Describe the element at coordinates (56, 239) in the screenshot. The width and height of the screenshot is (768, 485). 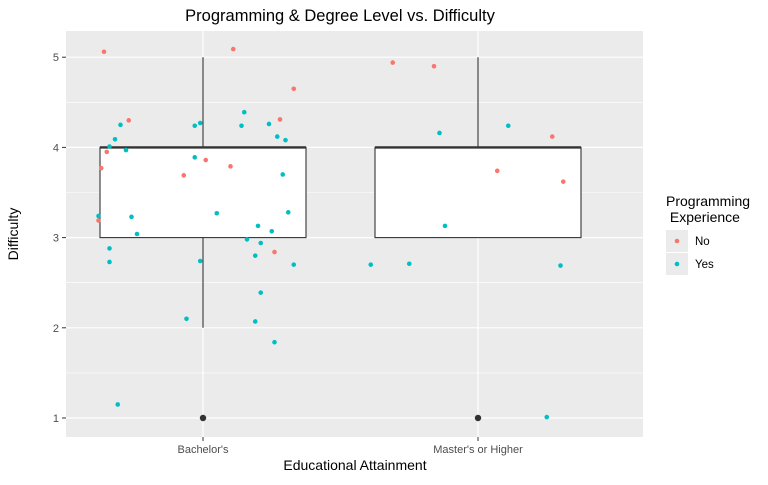
I see `y-tick-label: 3` at that location.